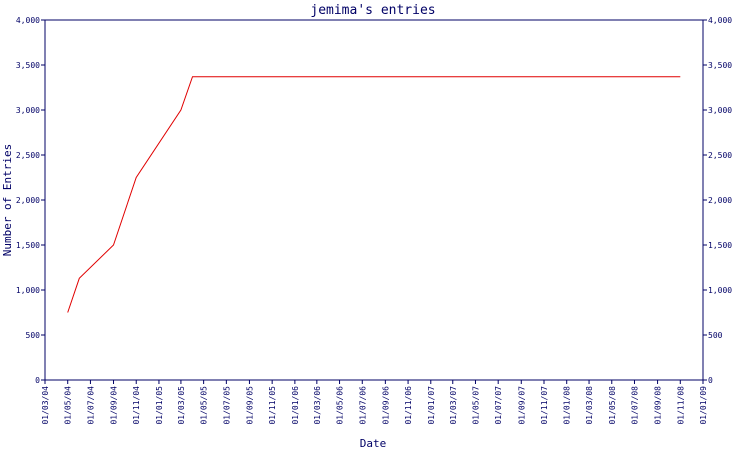 This screenshot has width=750, height=450. What do you see at coordinates (28, 20) in the screenshot?
I see `y-tick-label-left: 4,000` at bounding box center [28, 20].